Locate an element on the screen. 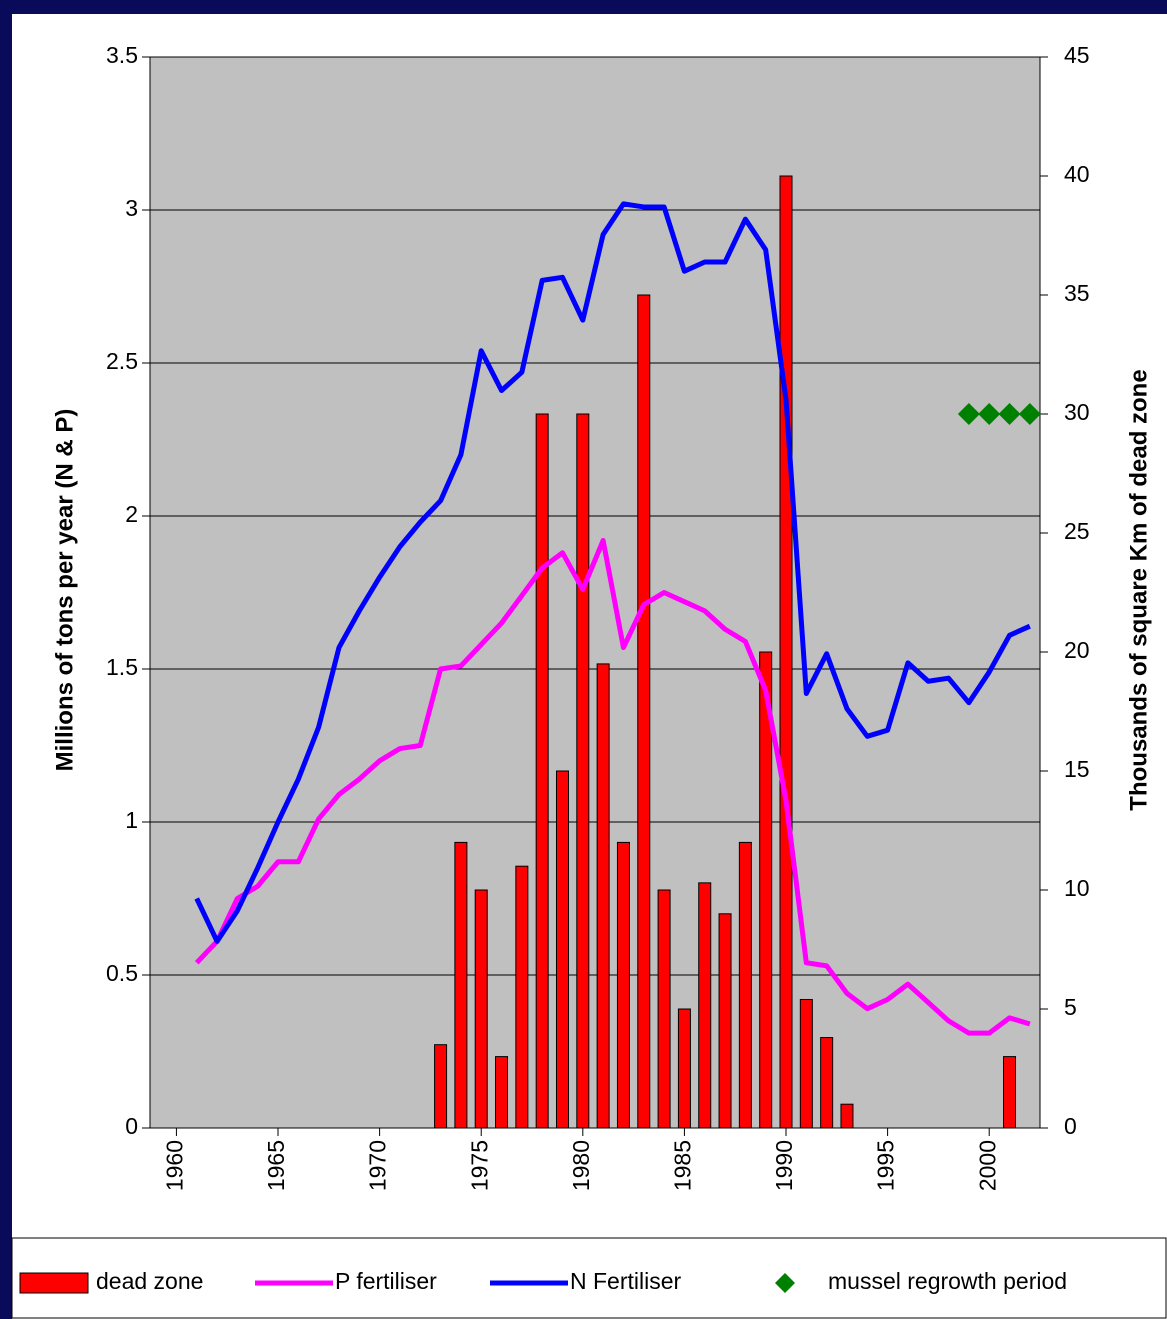  x-tick-label: 1965 is located at coordinates (276, 1165).